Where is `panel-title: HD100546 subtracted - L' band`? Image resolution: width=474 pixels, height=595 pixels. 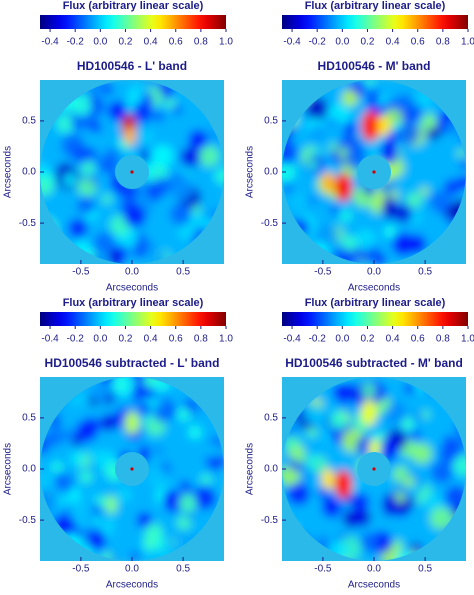 panel-title: HD100546 subtracted - L' band is located at coordinates (132, 363).